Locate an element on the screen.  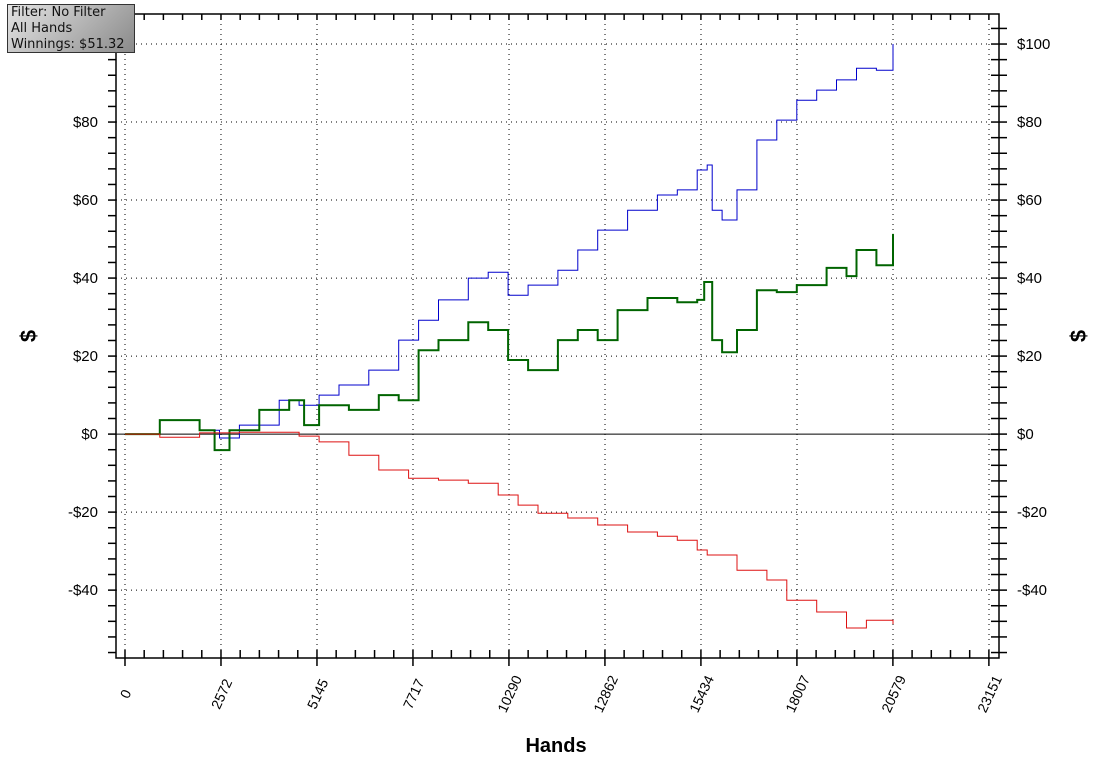
left-y-tick-label: $40 is located at coordinates (85, 278).